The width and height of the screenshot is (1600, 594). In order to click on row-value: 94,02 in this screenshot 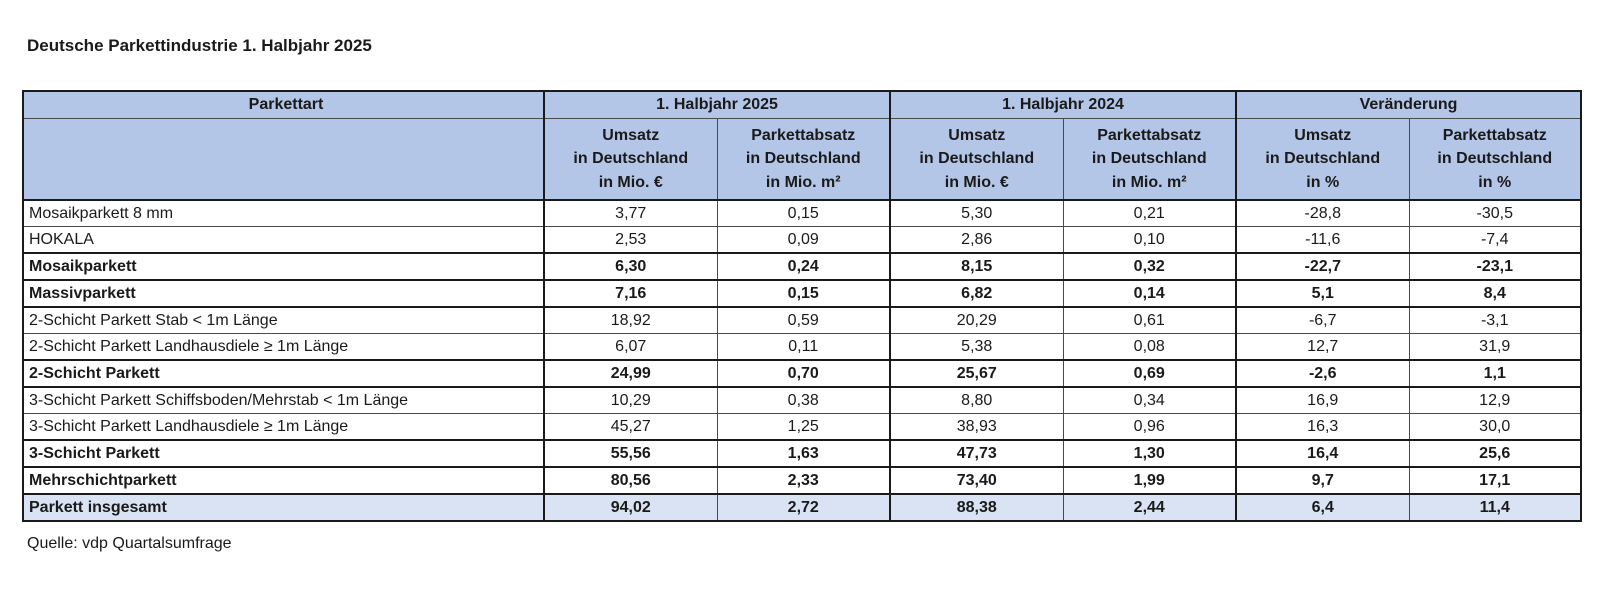, I will do `click(630, 507)`.